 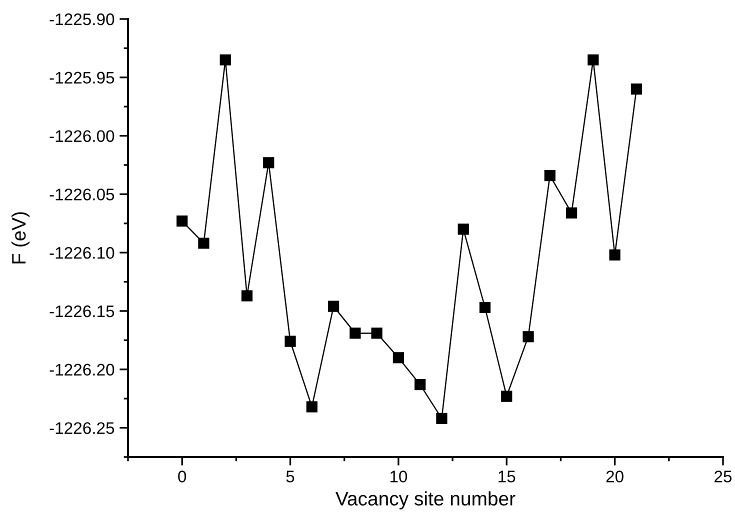 I want to click on x-tick-label: 5, so click(x=290, y=476).